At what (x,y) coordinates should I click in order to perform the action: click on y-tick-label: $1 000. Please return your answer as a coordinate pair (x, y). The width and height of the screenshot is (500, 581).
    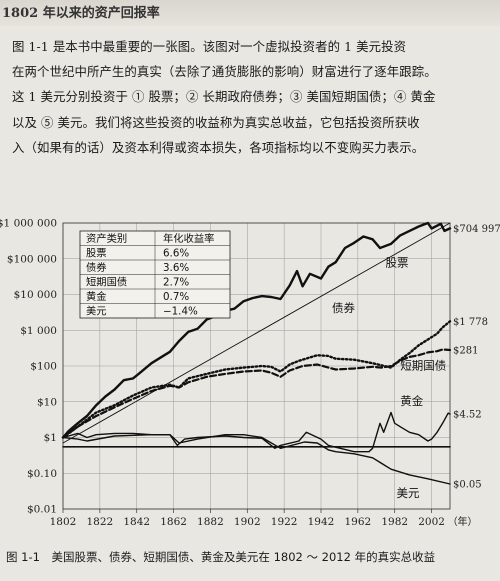
    Looking at the image, I should click on (38, 331).